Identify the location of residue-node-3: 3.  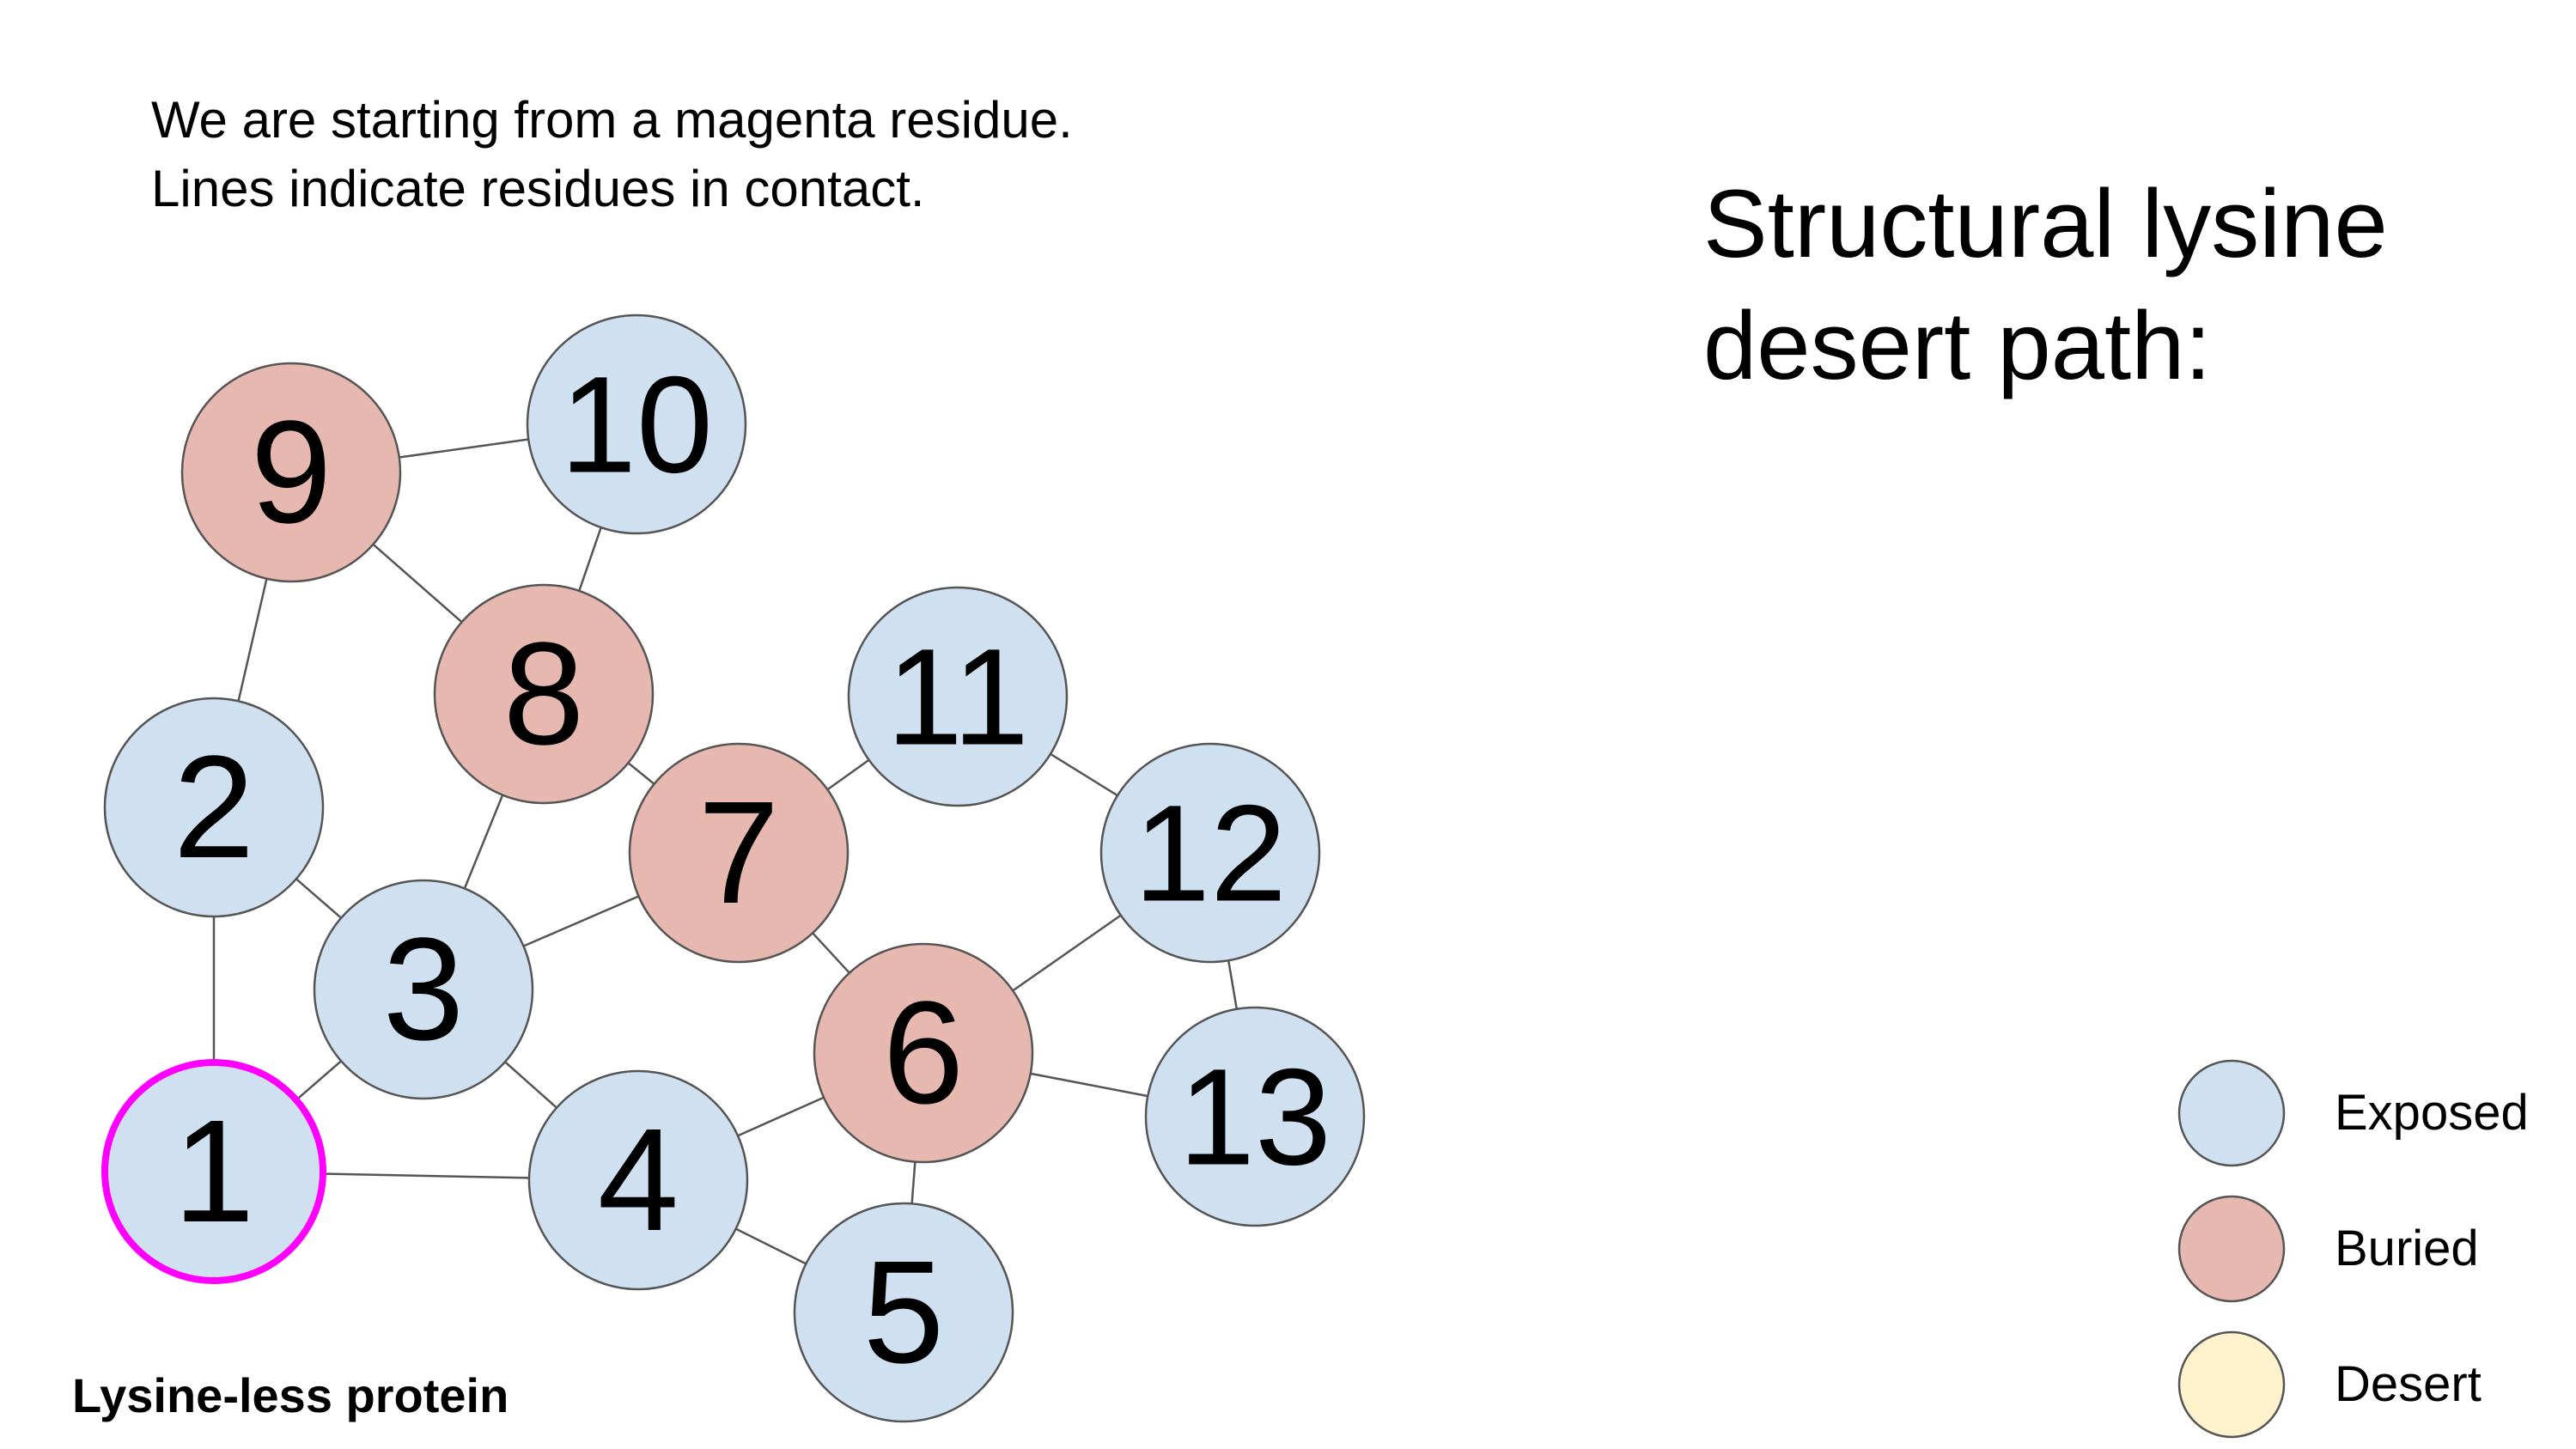
(423, 989).